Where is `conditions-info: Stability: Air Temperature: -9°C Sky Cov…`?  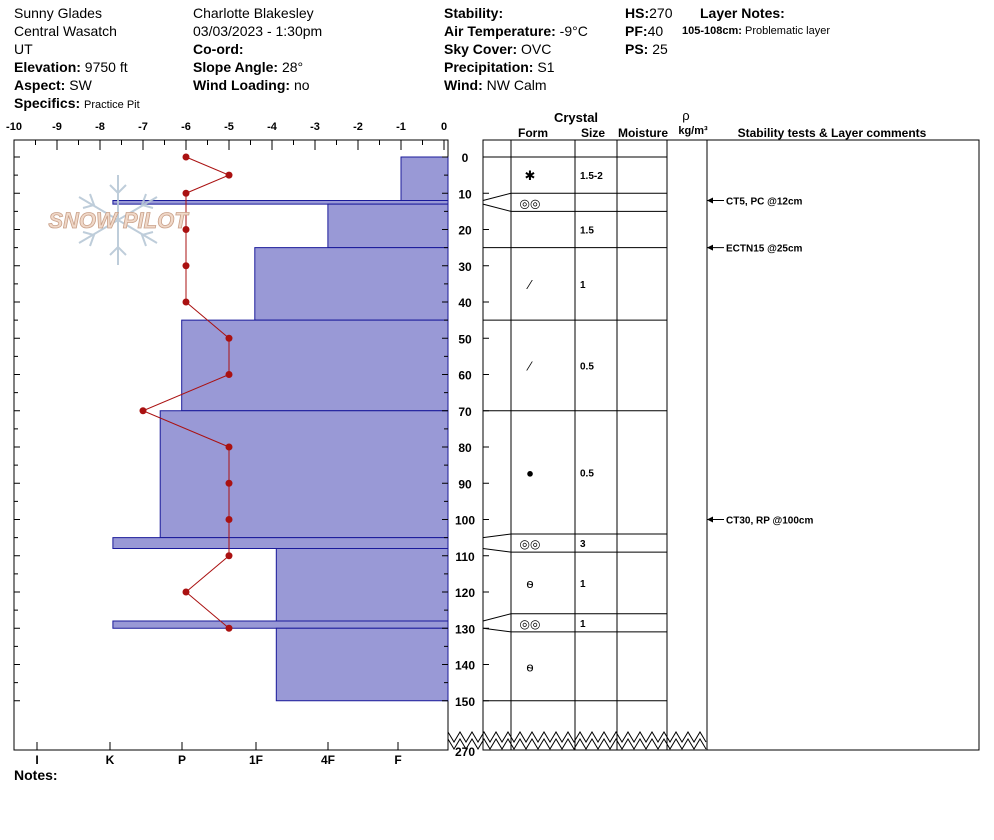 conditions-info: Stability: Air Temperature: -9°C Sky Cov… is located at coordinates (516, 49).